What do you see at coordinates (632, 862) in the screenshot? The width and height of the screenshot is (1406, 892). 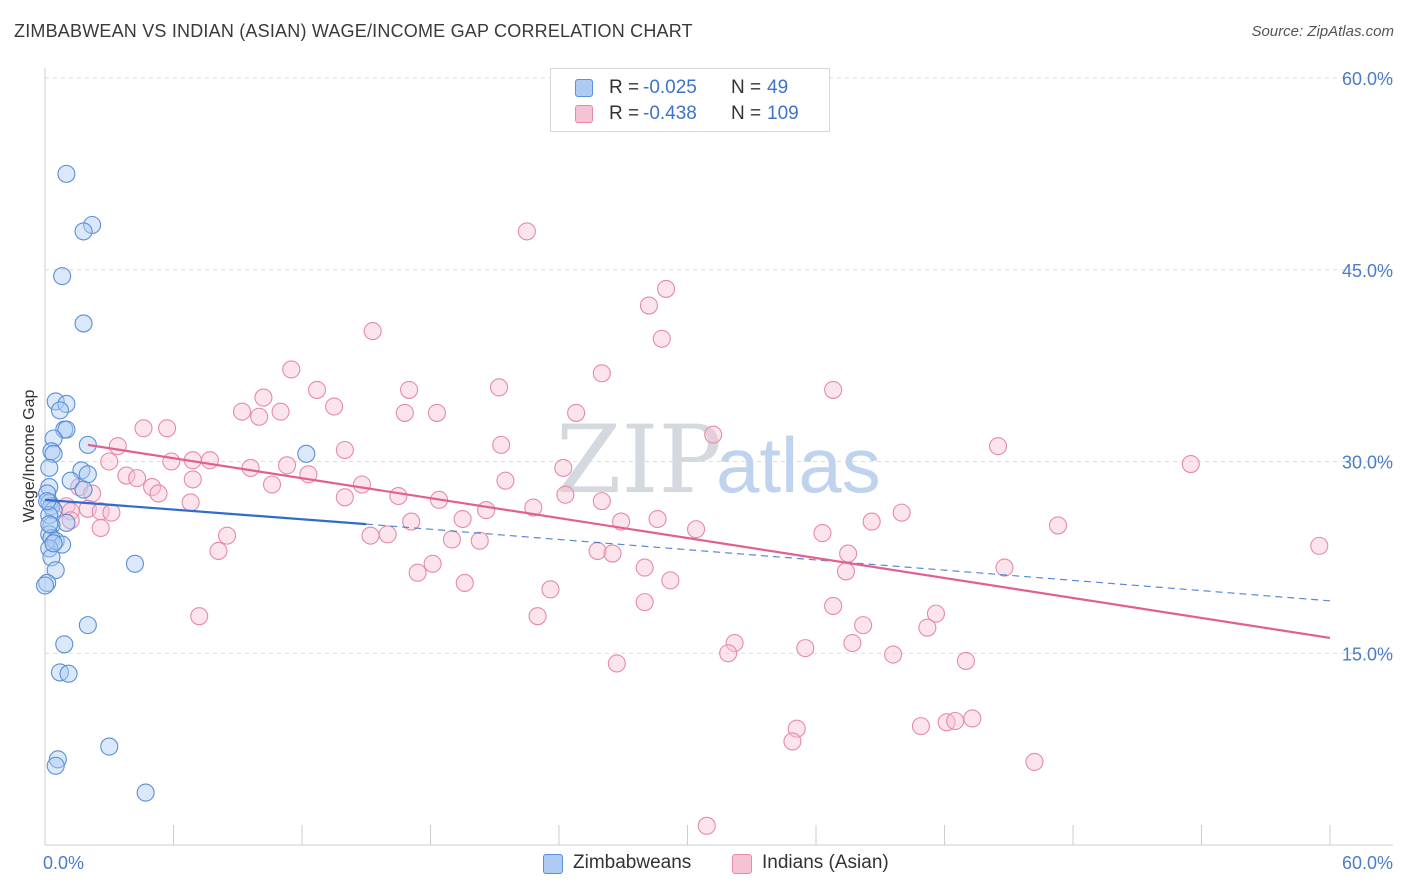 I see `bottom-legend-label-zimbabweans: Zimbabweans` at bounding box center [632, 862].